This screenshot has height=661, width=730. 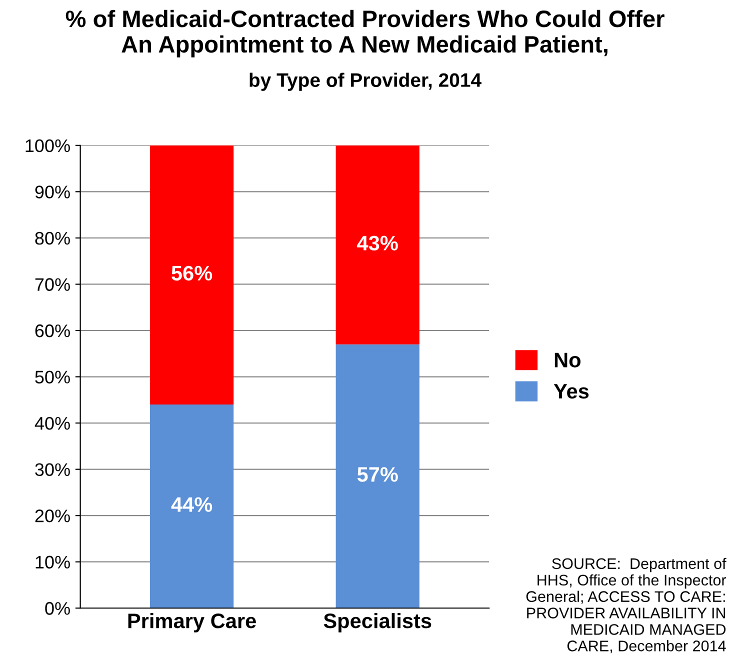 I want to click on data-label: 44%, so click(x=191, y=504).